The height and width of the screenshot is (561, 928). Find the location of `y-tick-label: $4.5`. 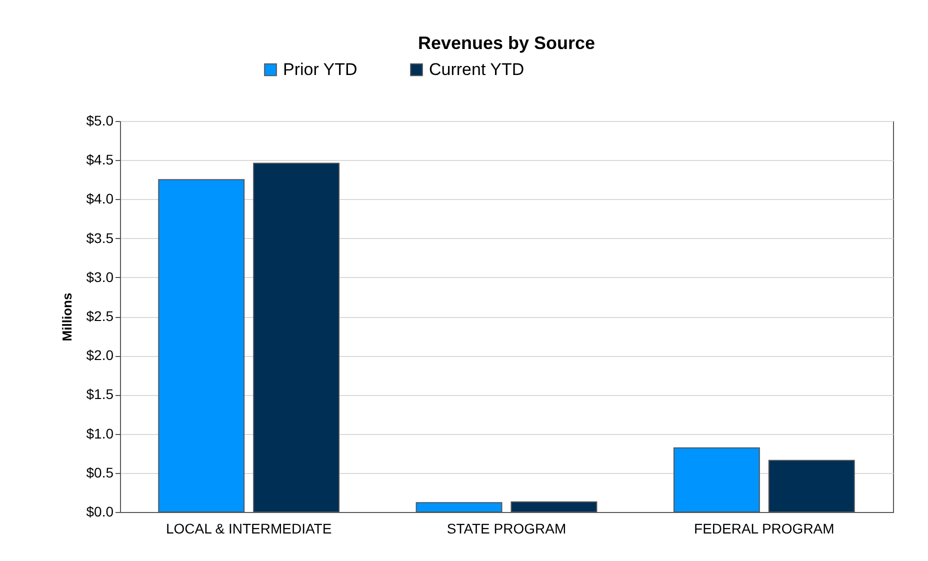

y-tick-label: $4.5 is located at coordinates (100, 160).